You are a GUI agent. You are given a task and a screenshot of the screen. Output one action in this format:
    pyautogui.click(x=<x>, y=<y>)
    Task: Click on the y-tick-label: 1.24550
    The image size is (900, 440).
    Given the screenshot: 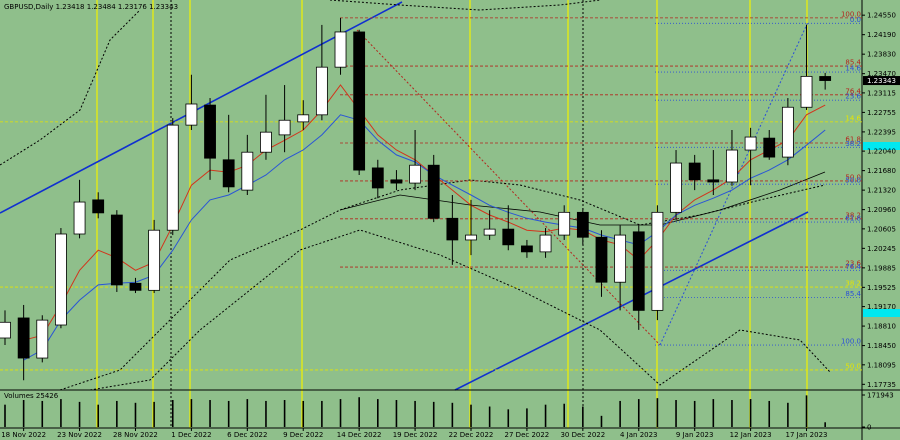 What is the action you would take?
    pyautogui.click(x=881, y=16)
    